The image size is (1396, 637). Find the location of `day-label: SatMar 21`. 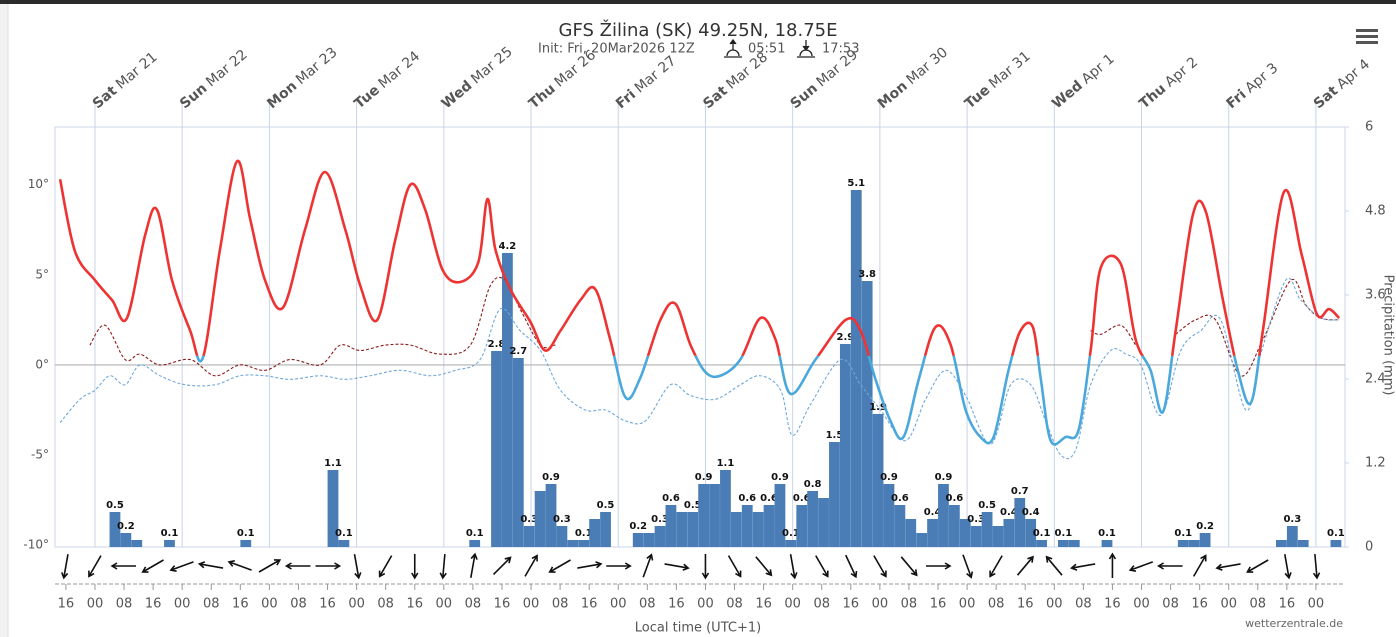

day-label: SatMar 21 is located at coordinates (125, 80).